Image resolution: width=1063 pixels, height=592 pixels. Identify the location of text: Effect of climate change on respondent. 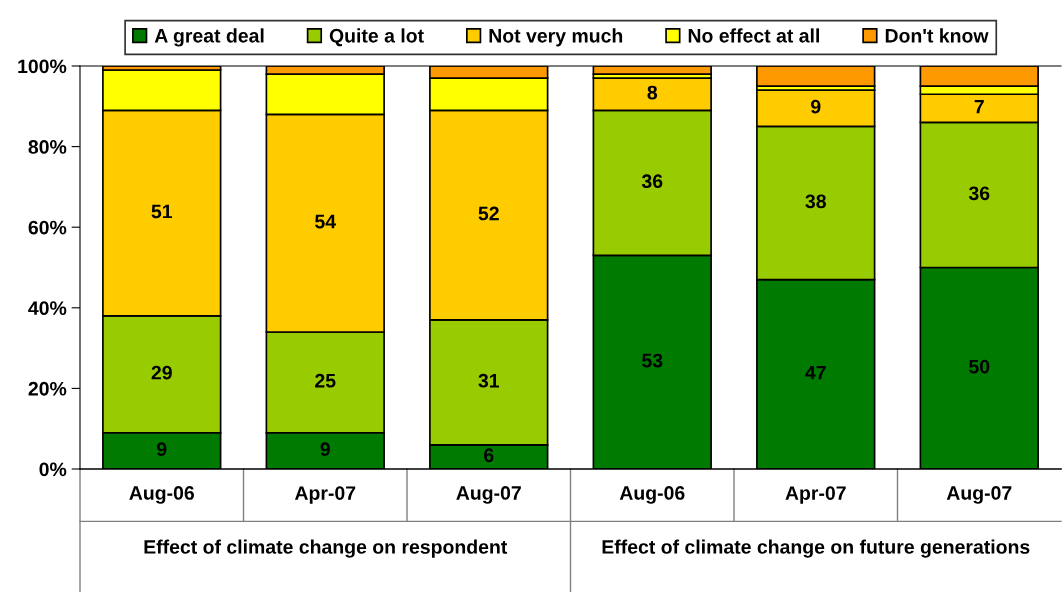
(326, 548).